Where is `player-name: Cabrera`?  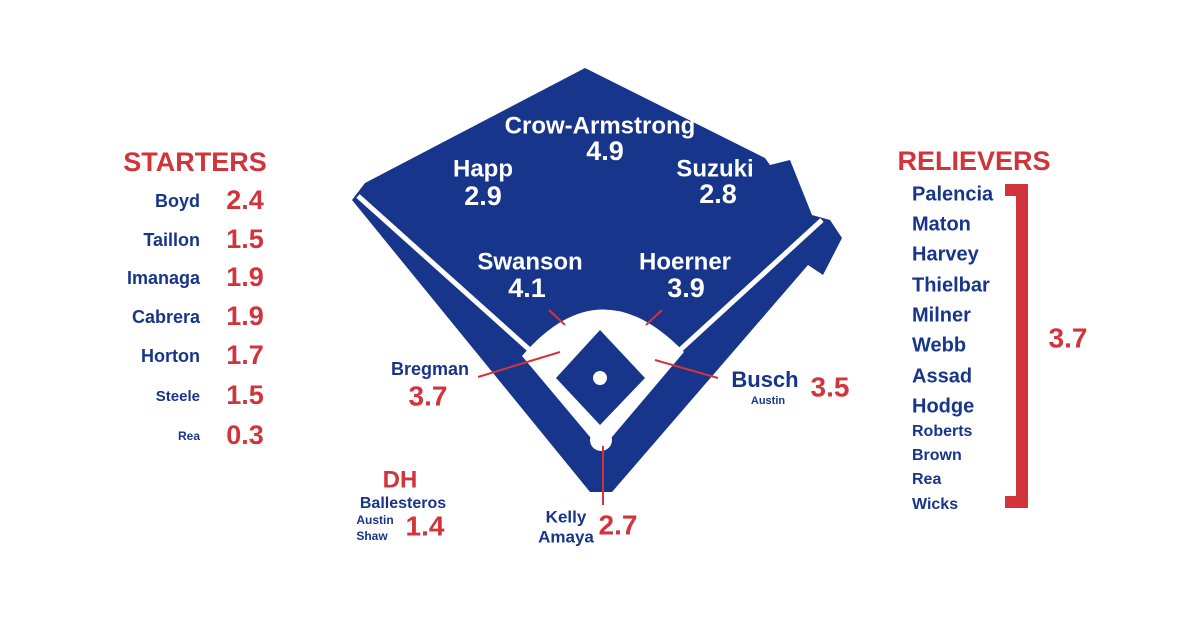 player-name: Cabrera is located at coordinates (166, 317).